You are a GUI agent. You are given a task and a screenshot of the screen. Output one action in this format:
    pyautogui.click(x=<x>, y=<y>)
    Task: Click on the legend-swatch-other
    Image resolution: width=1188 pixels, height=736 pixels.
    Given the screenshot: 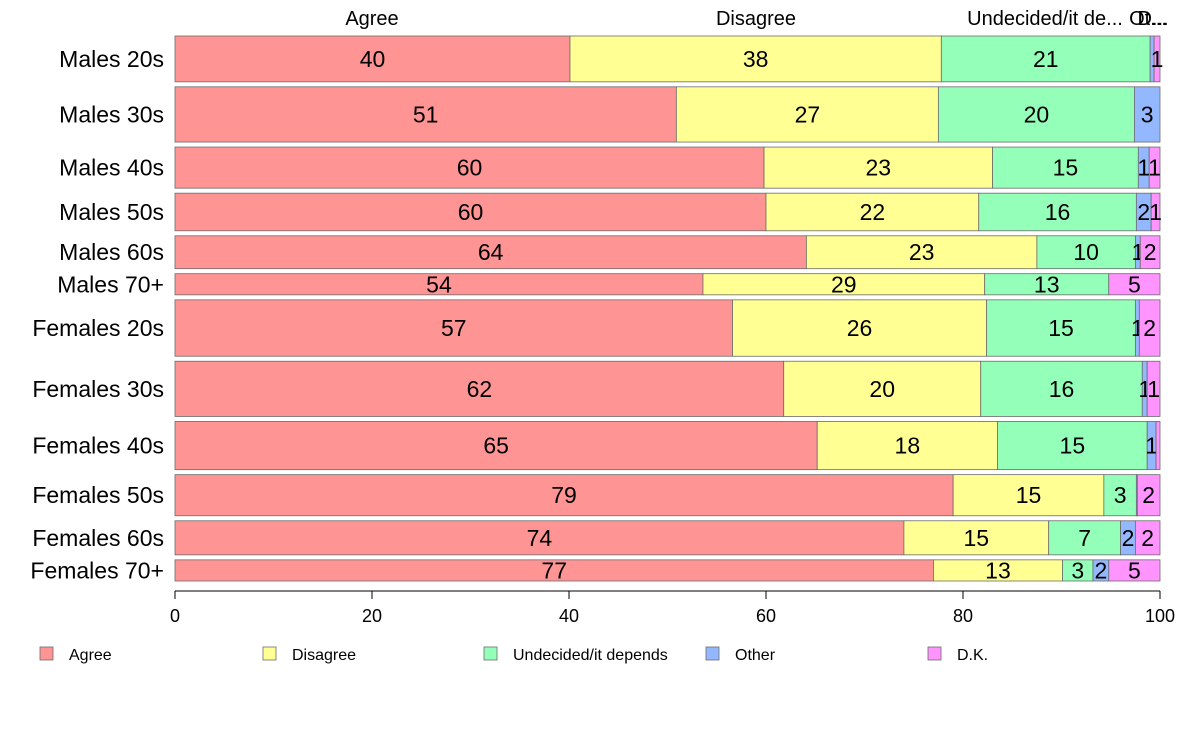 What is the action you would take?
    pyautogui.click(x=712, y=653)
    